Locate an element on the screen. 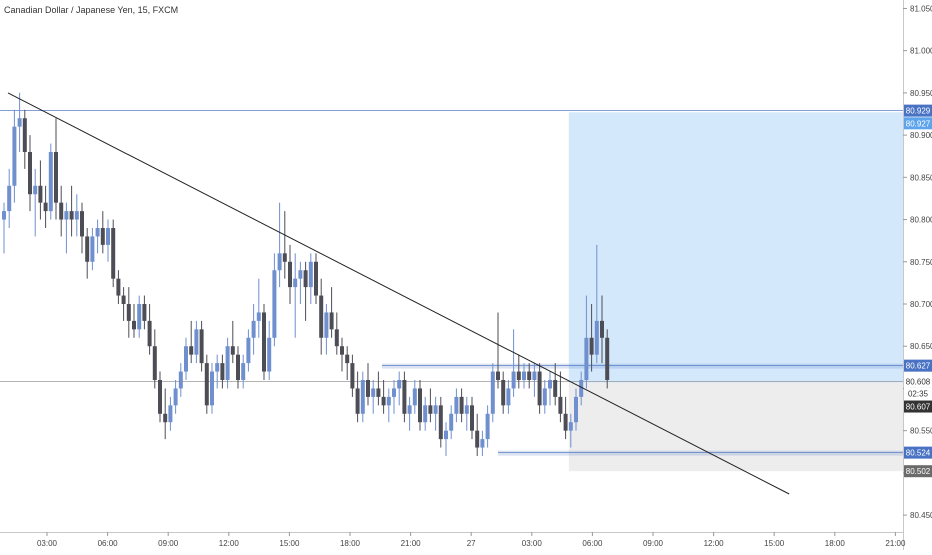 The height and width of the screenshot is (555, 932). top-line-price-label-bg is located at coordinates (918, 110).